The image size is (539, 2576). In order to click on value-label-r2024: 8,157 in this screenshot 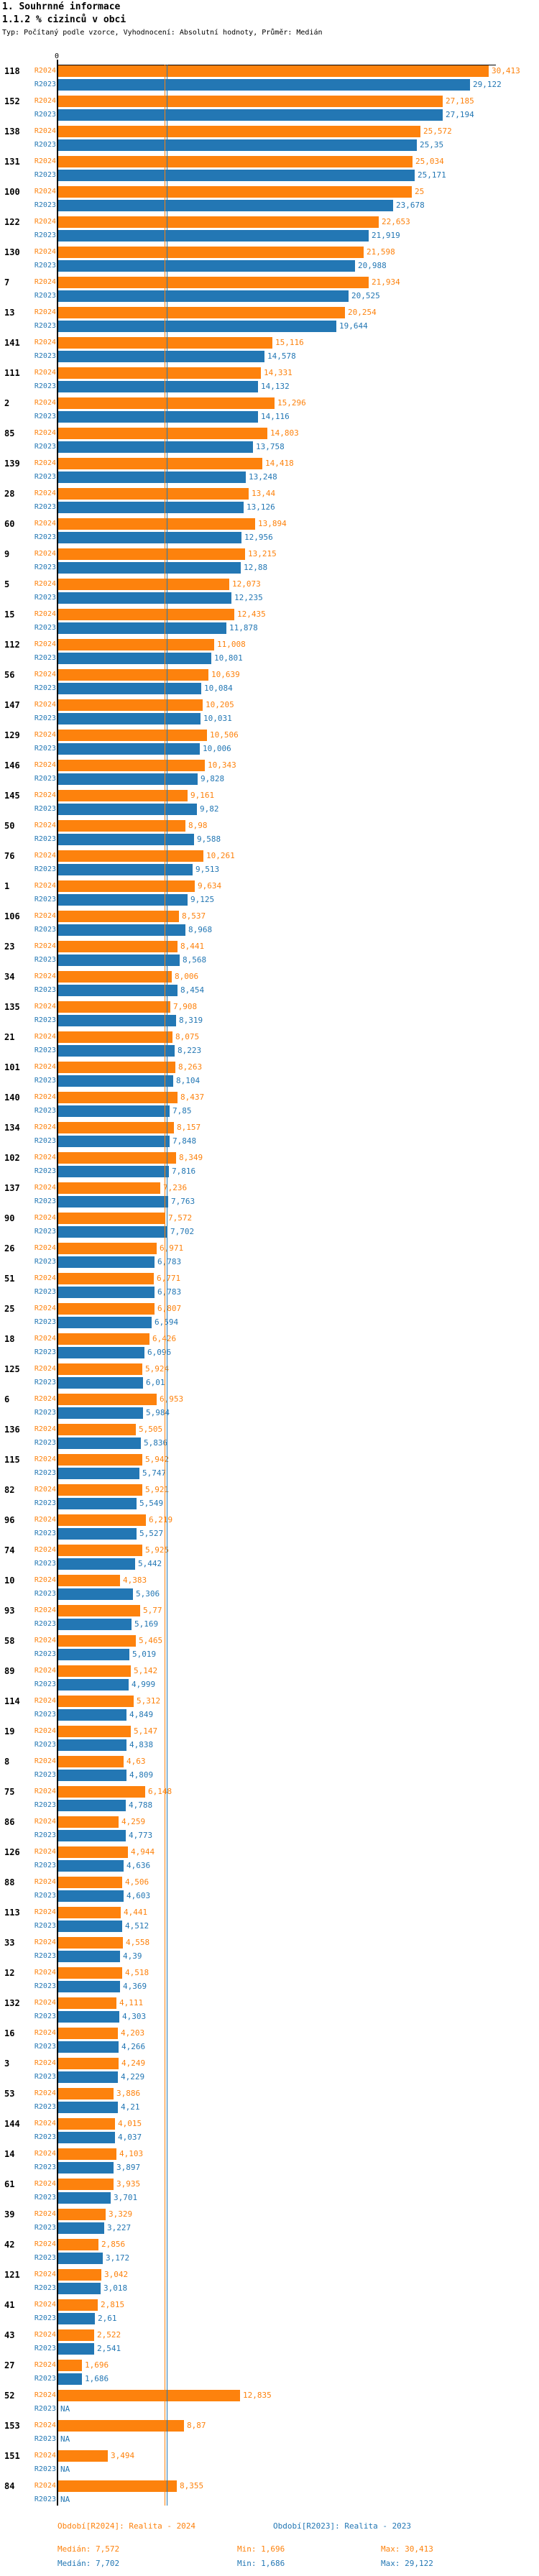, I will do `click(189, 1127)`.